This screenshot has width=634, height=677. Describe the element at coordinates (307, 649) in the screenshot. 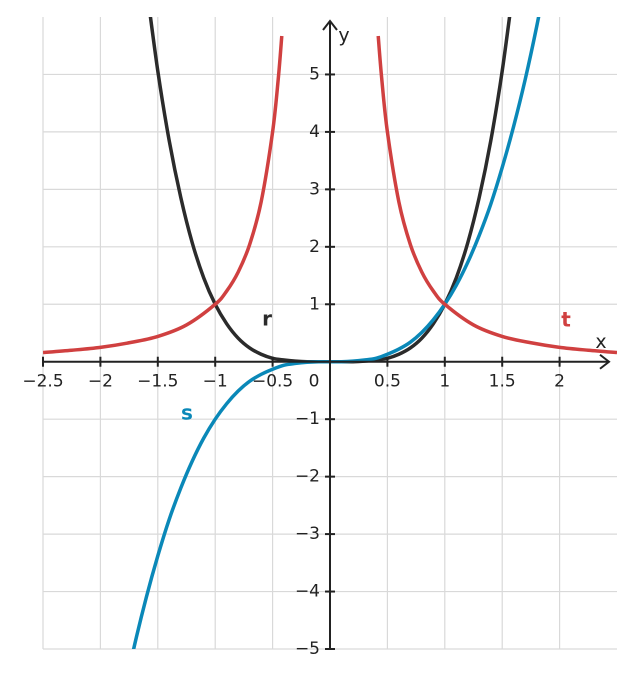

I see `y-tick-label: −5` at that location.